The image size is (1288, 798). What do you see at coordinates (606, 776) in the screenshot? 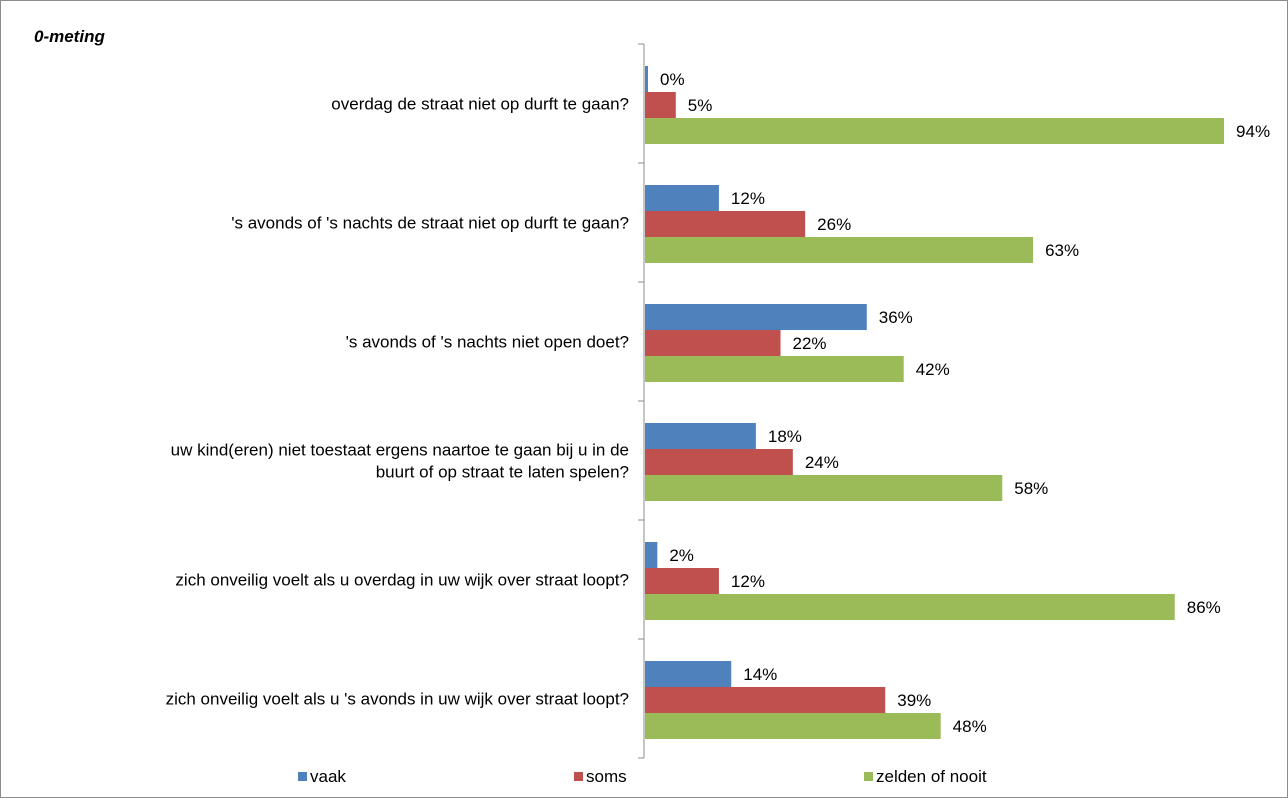
I see `legend-label: soms` at bounding box center [606, 776].